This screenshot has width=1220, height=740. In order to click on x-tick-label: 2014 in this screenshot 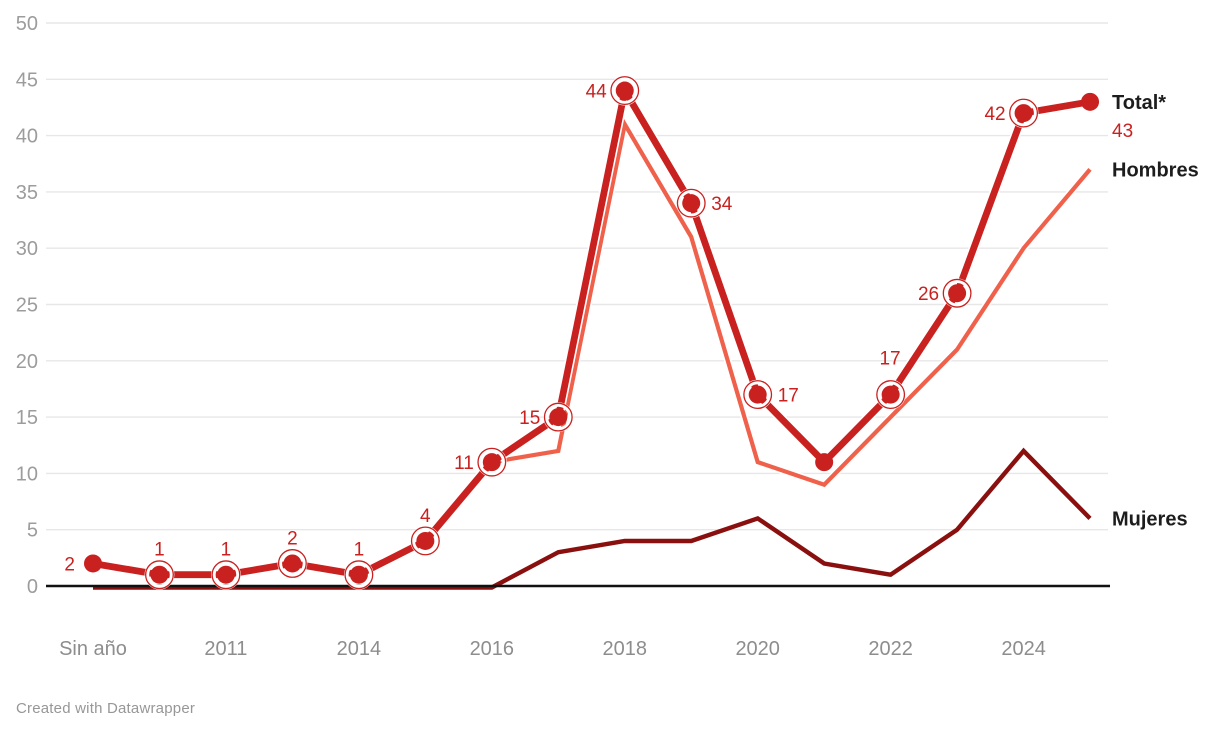, I will do `click(359, 649)`.